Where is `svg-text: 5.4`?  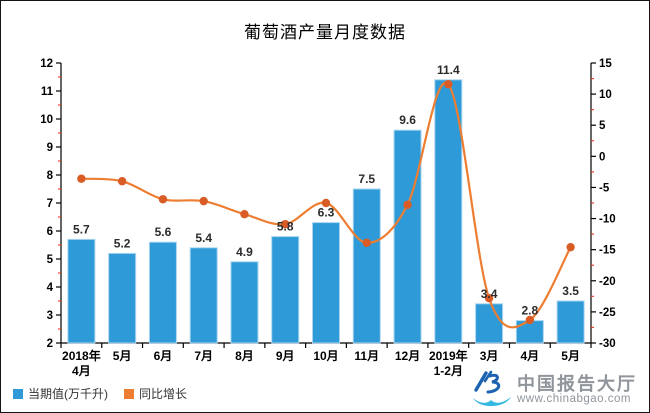 svg-text: 5.4 is located at coordinates (203, 238).